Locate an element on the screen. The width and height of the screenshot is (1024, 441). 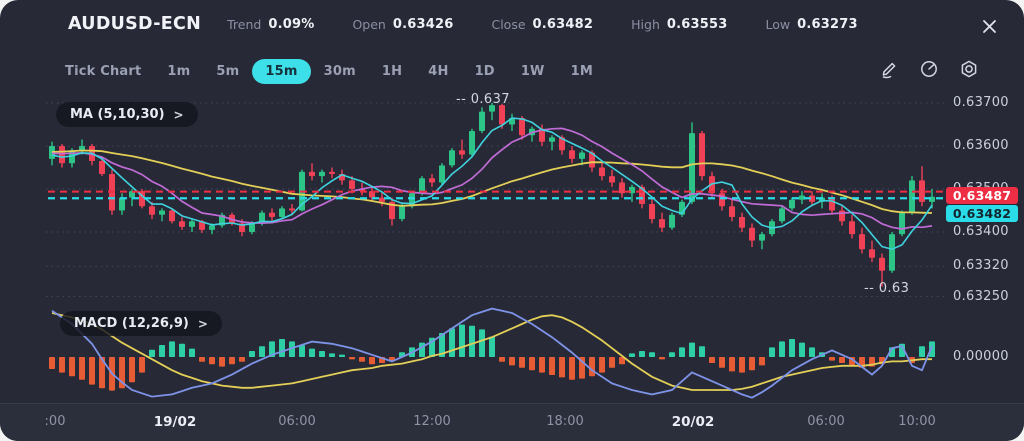
timeframe-4h: 4H is located at coordinates (438, 71).